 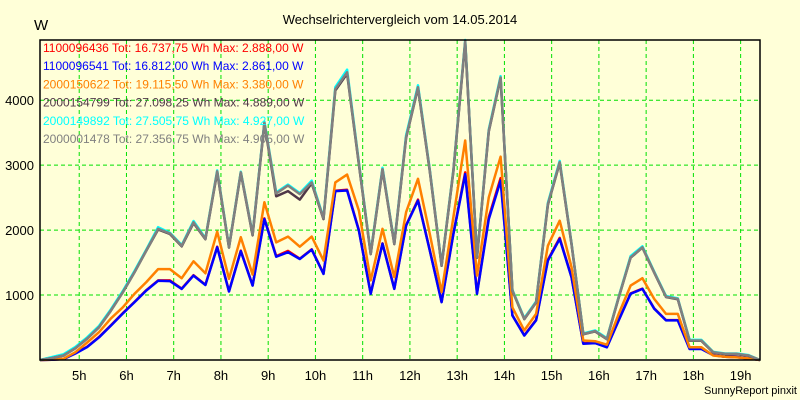 I want to click on x-tick-label: 13h, so click(x=457, y=375).